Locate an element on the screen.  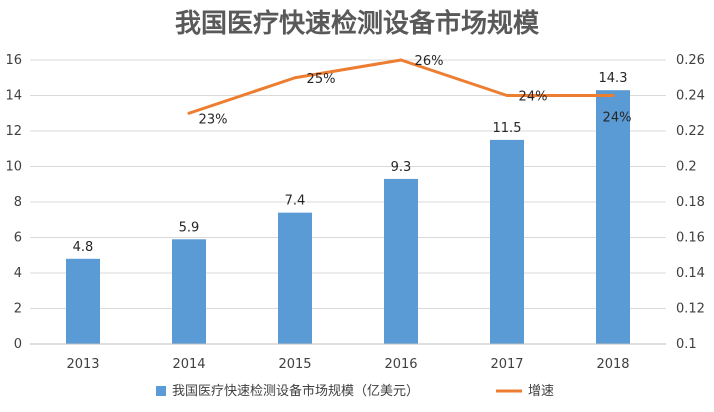
bar-data-label: 11.5 is located at coordinates (507, 128).